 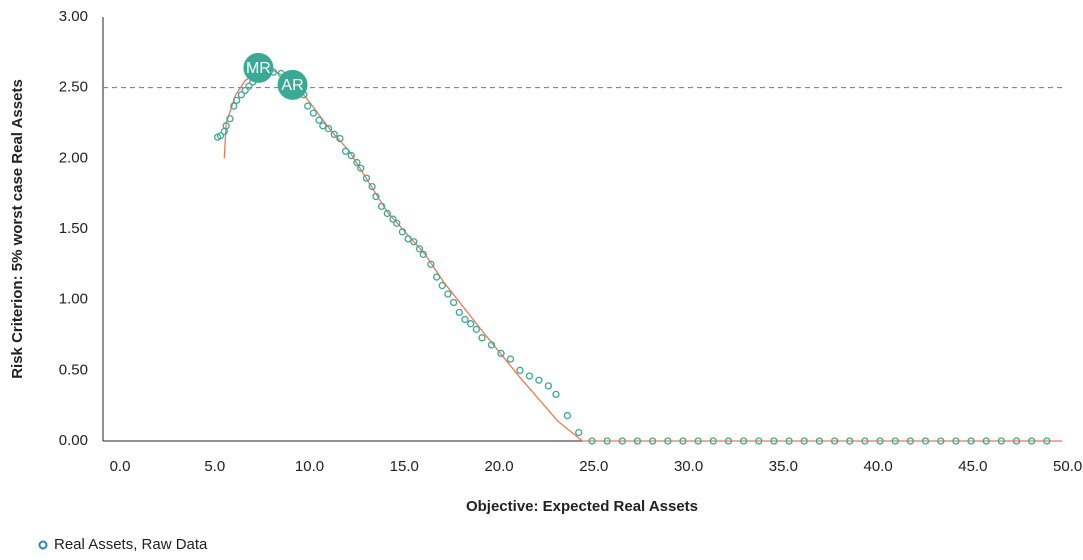 I want to click on x-tick-label: 20.0, so click(x=498, y=466).